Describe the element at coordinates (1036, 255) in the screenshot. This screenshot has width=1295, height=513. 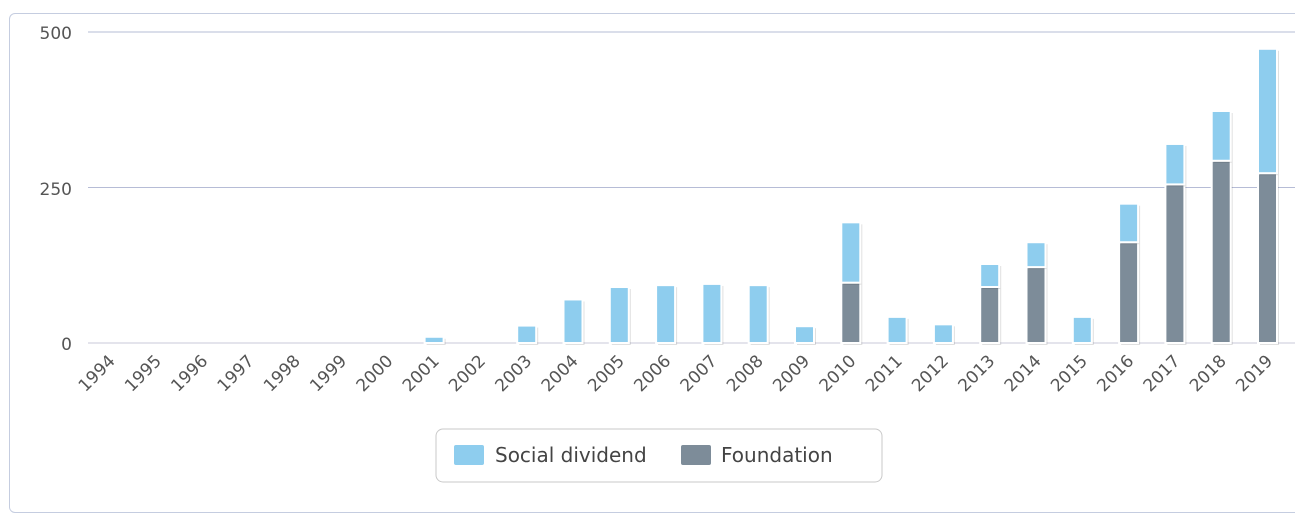
I see `bar-social-dividend-2014` at that location.